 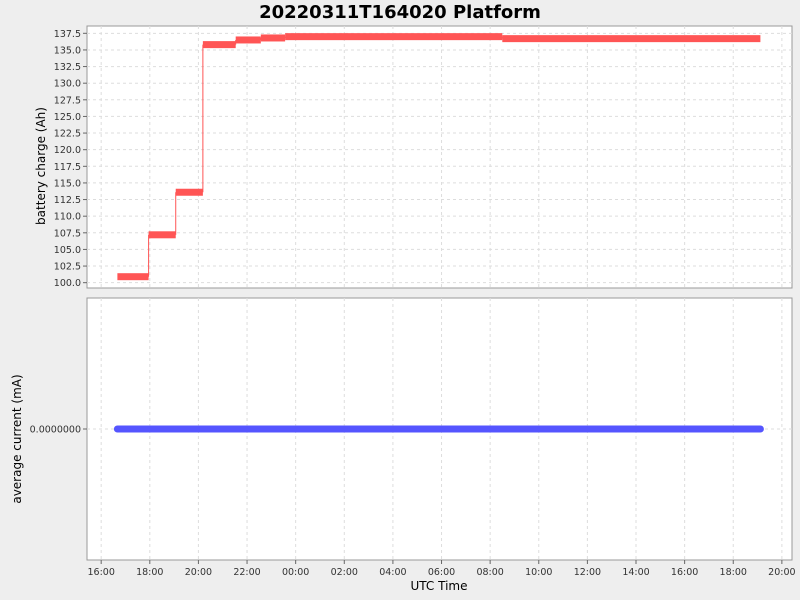 What do you see at coordinates (587, 572) in the screenshot?
I see `x-tick-label: 12:00` at bounding box center [587, 572].